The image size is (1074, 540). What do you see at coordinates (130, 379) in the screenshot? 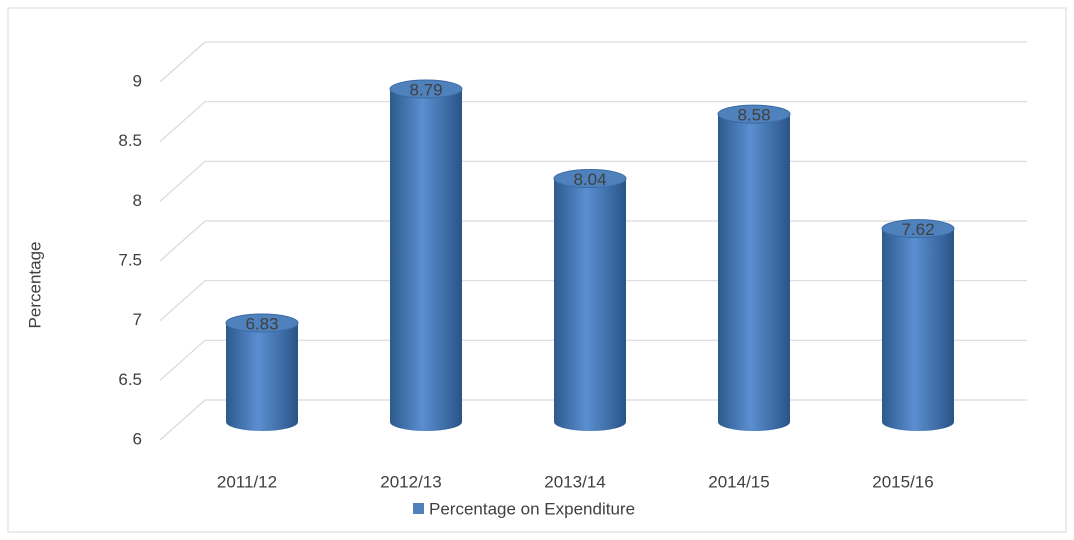
I see `y-tick-label: 6.5` at bounding box center [130, 379].